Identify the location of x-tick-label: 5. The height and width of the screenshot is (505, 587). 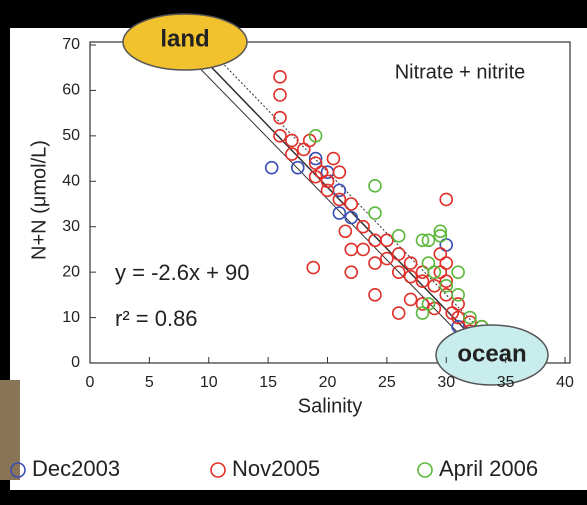
(149, 382).